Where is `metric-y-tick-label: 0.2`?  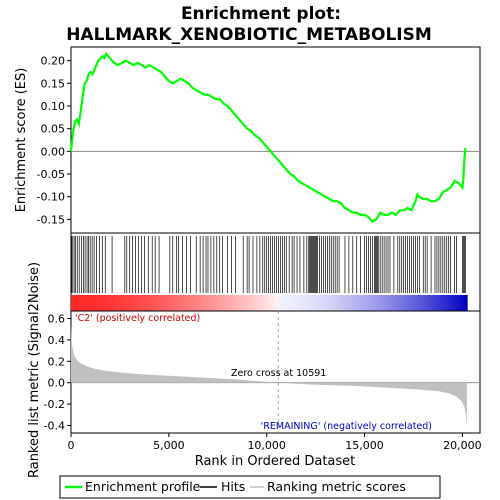 metric-y-tick-label: 0.2 is located at coordinates (57, 361).